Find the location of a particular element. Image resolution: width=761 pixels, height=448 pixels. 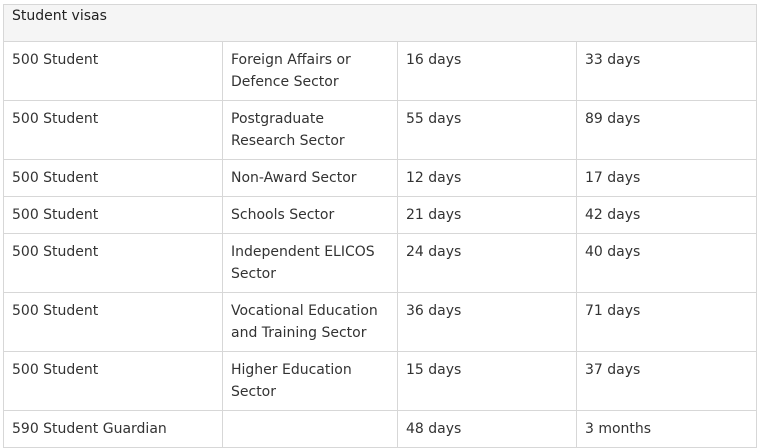

section-title: Student visas is located at coordinates (380, 23).